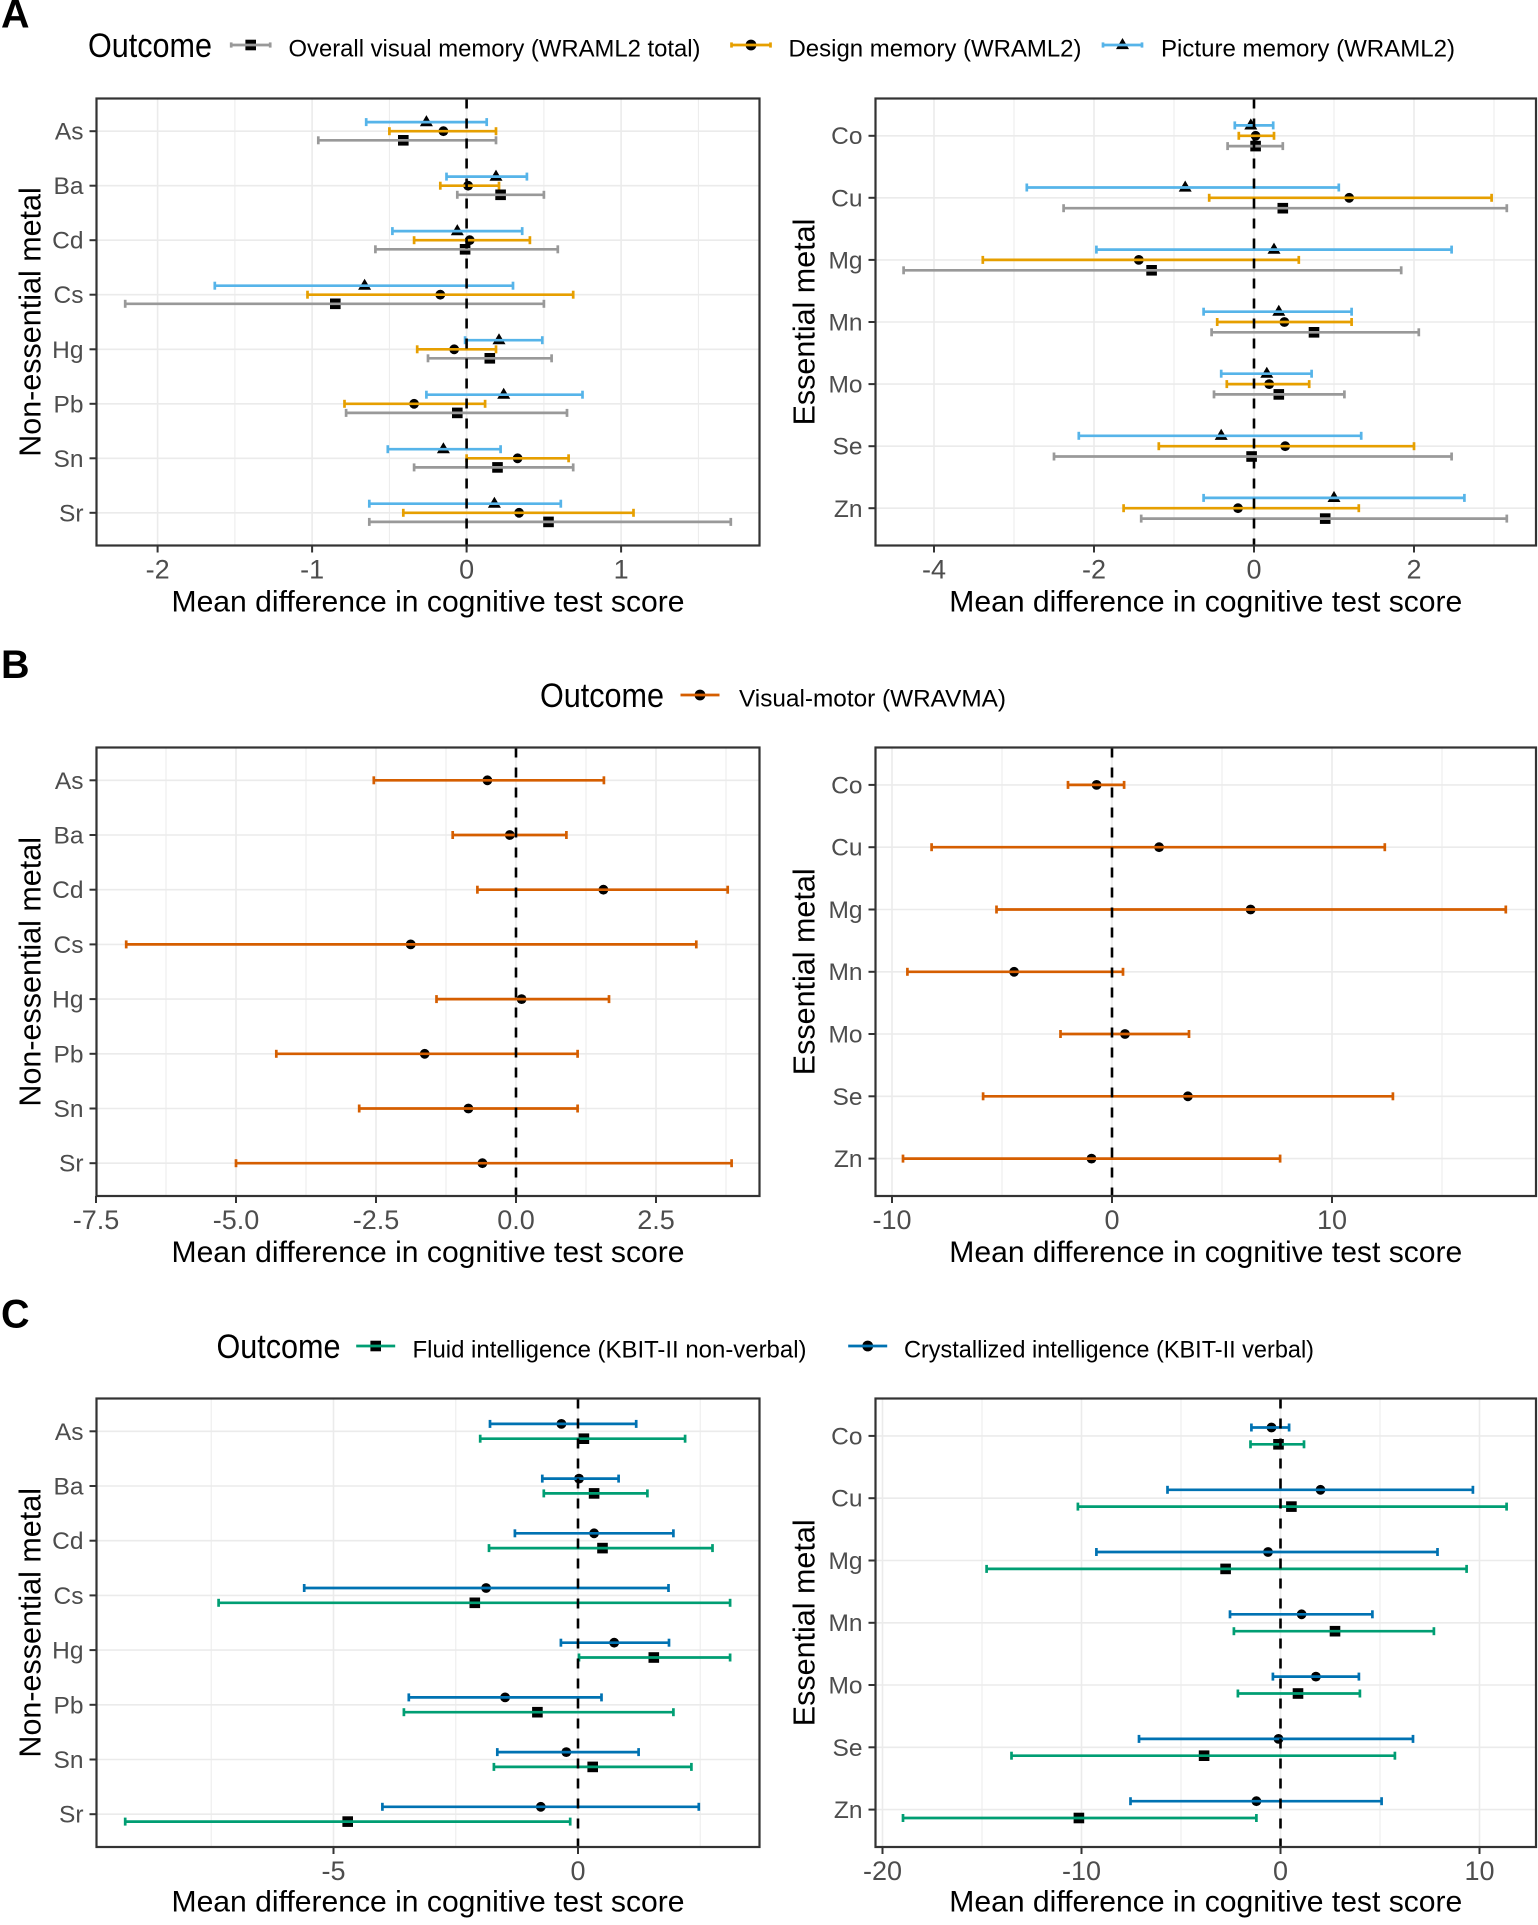  Describe the element at coordinates (934, 570) in the screenshot. I see `svg-text: -4` at that location.